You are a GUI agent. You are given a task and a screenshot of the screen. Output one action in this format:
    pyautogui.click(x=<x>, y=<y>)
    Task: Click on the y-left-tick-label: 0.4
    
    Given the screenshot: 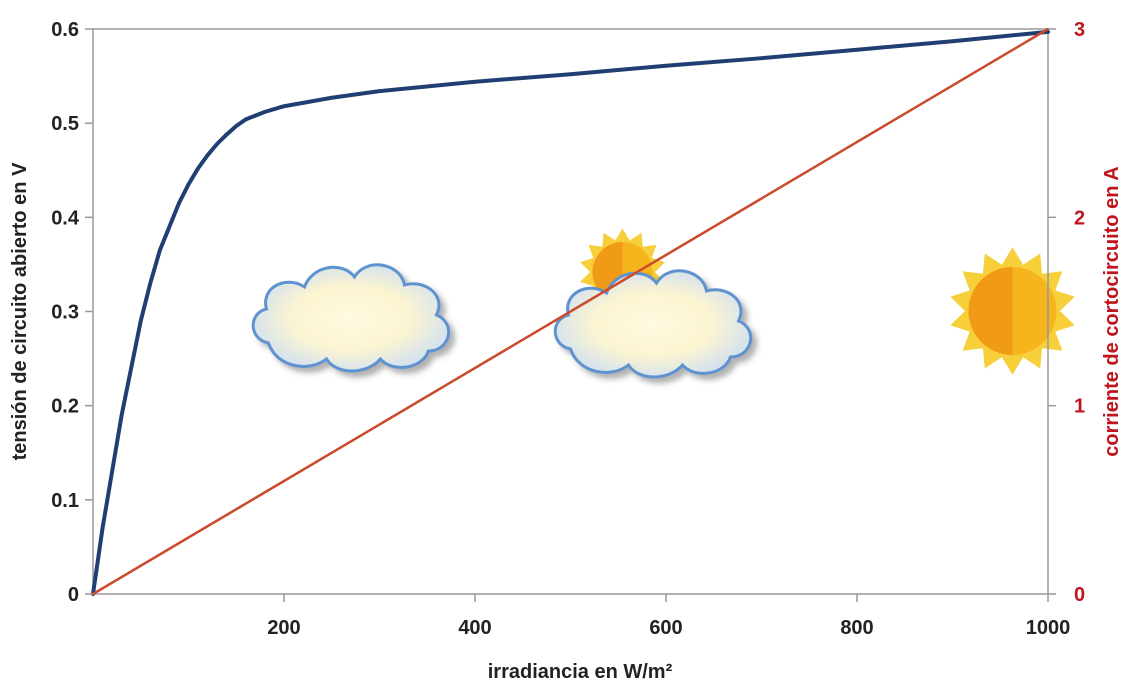 What is the action you would take?
    pyautogui.click(x=65, y=218)
    